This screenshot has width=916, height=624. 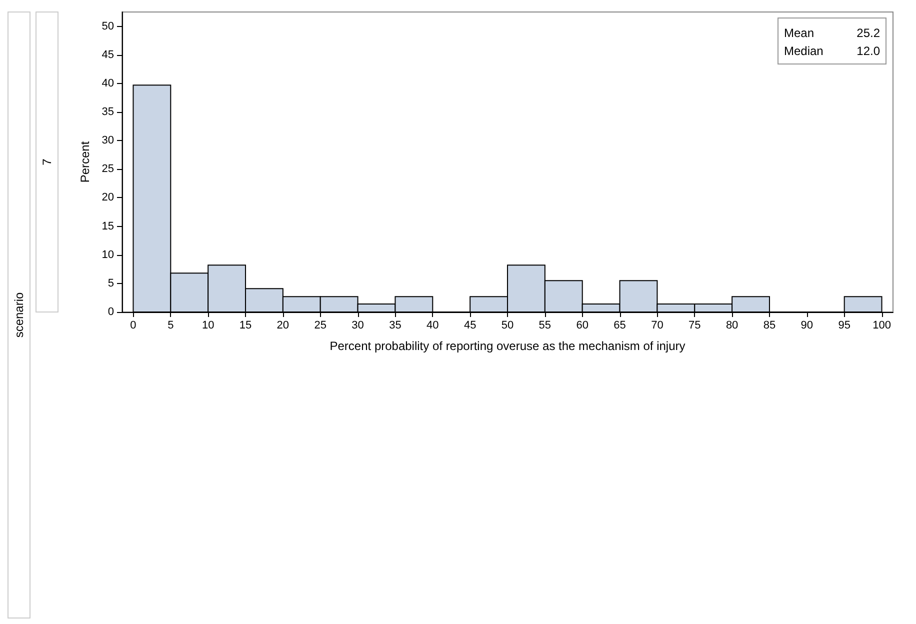 What do you see at coordinates (208, 326) in the screenshot?
I see `x-tick-label: 10` at bounding box center [208, 326].